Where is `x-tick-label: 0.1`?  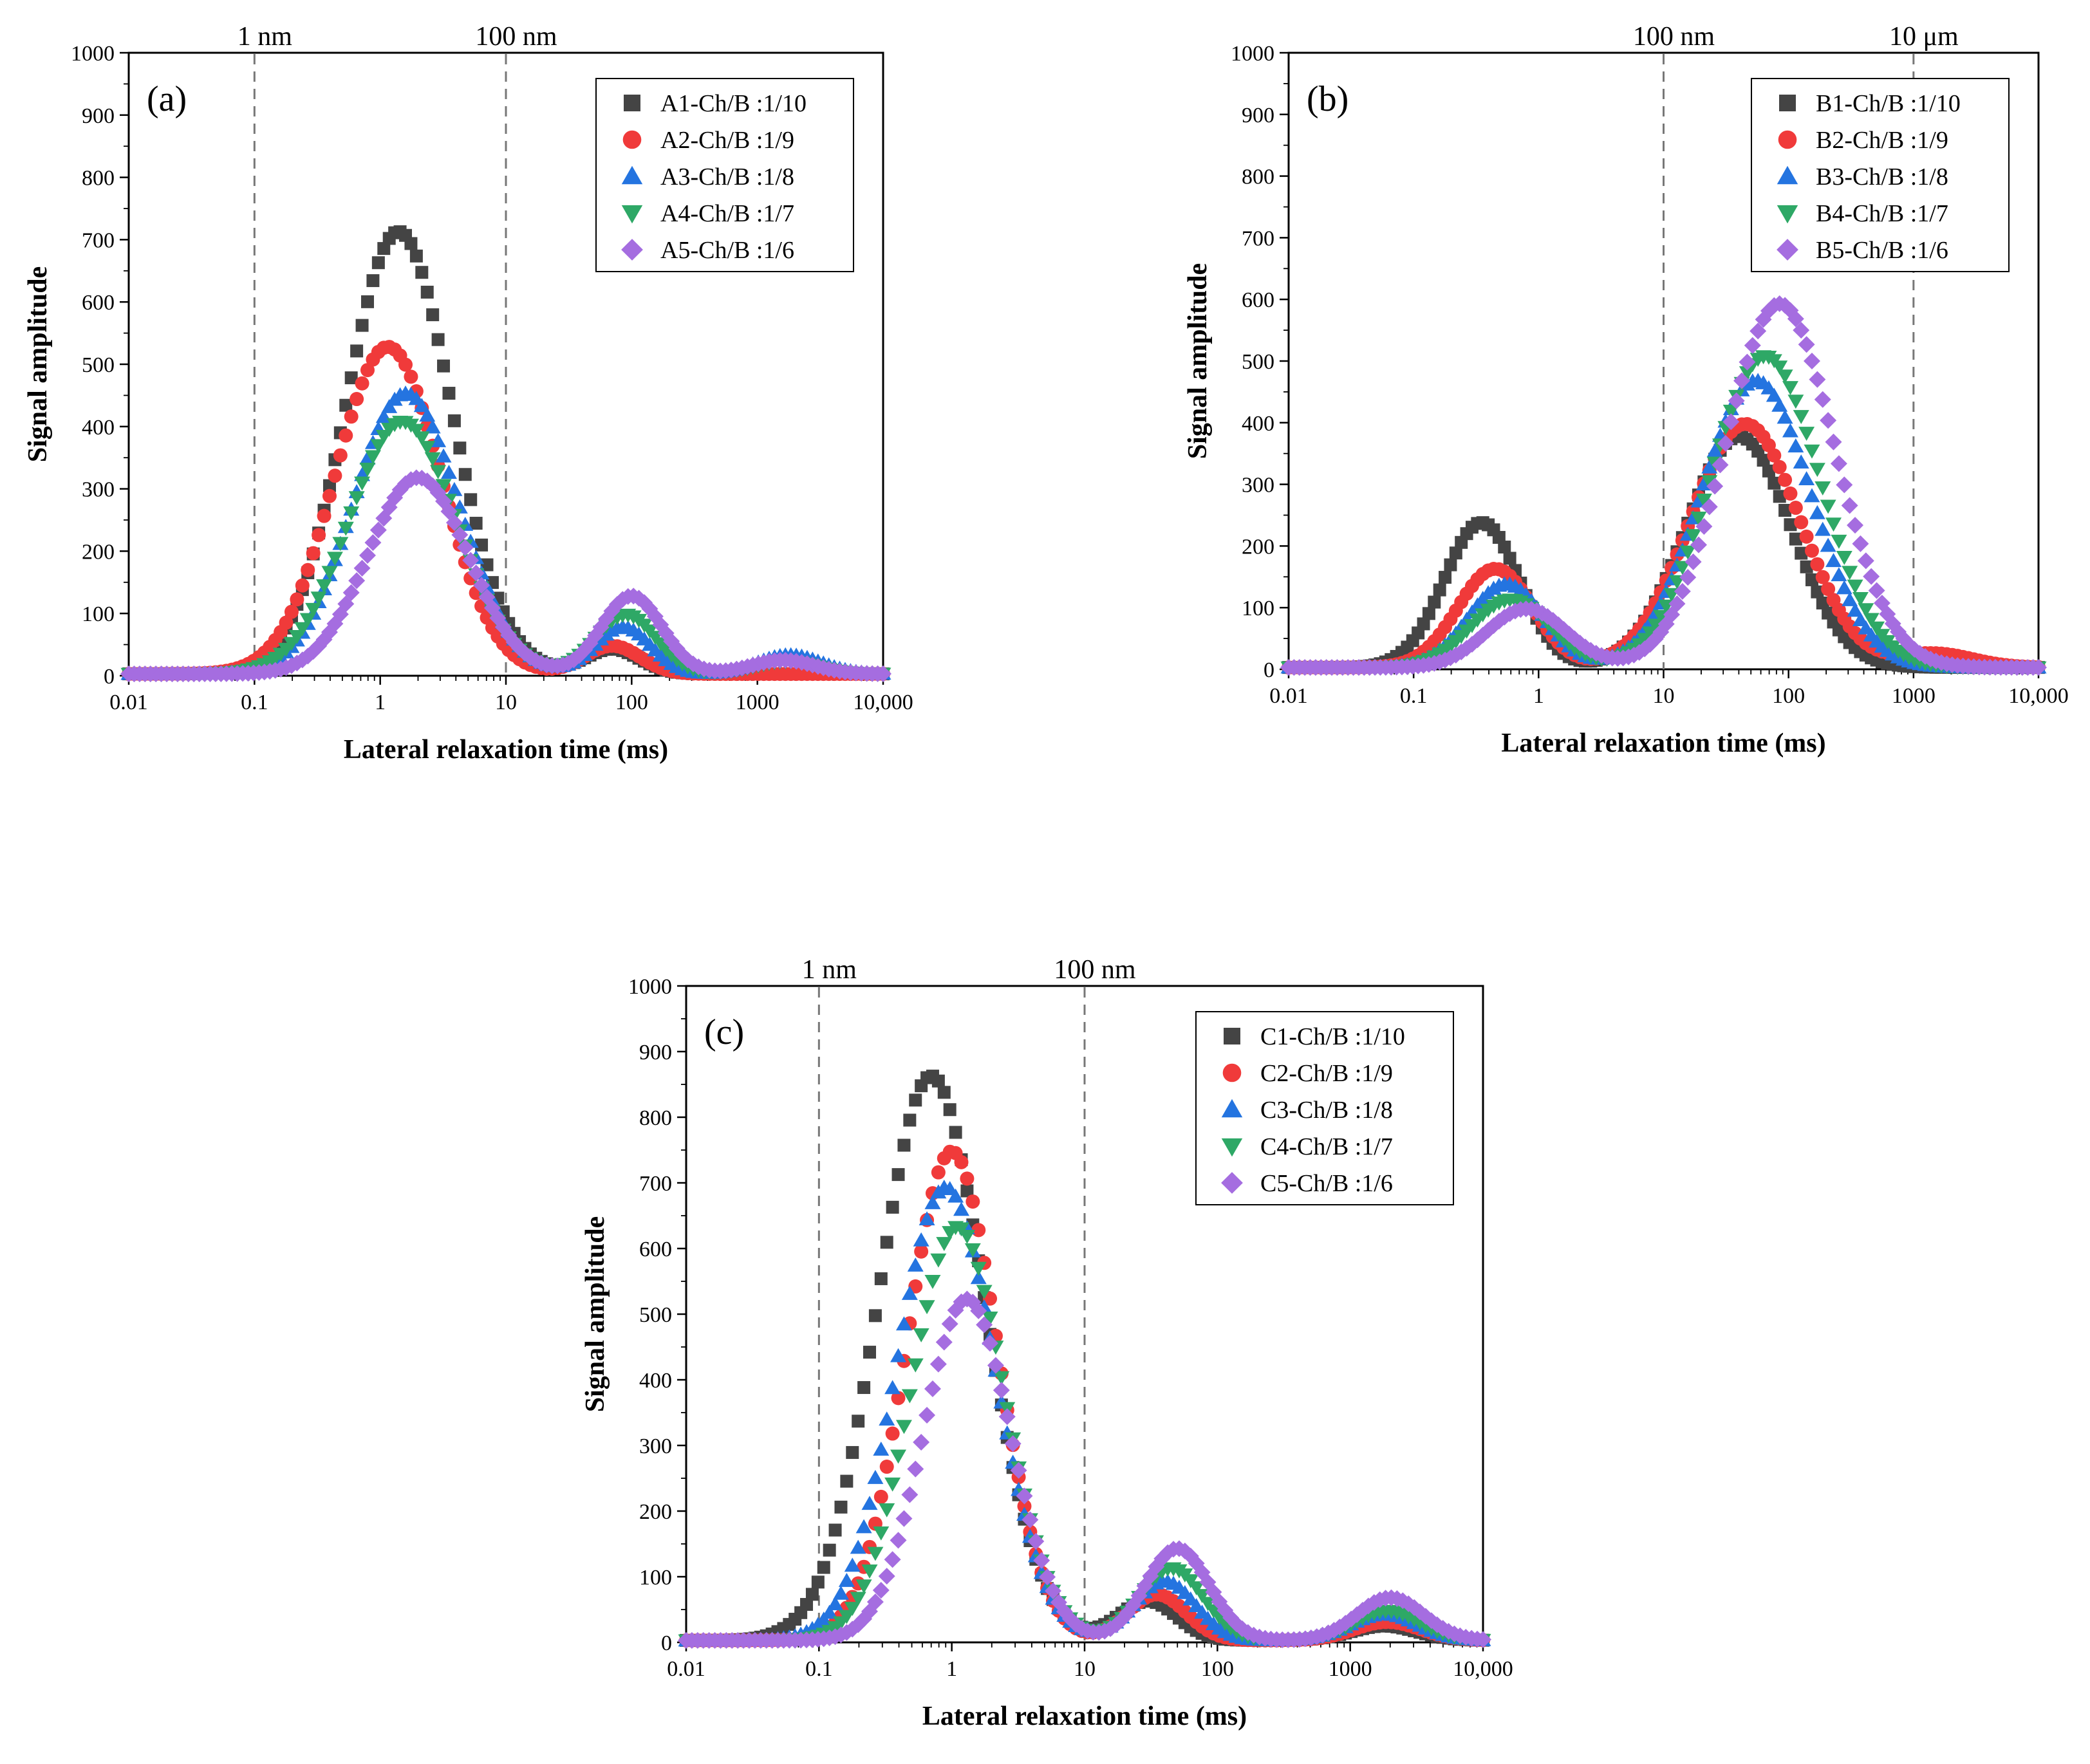 x-tick-label: 0.1 is located at coordinates (254, 702).